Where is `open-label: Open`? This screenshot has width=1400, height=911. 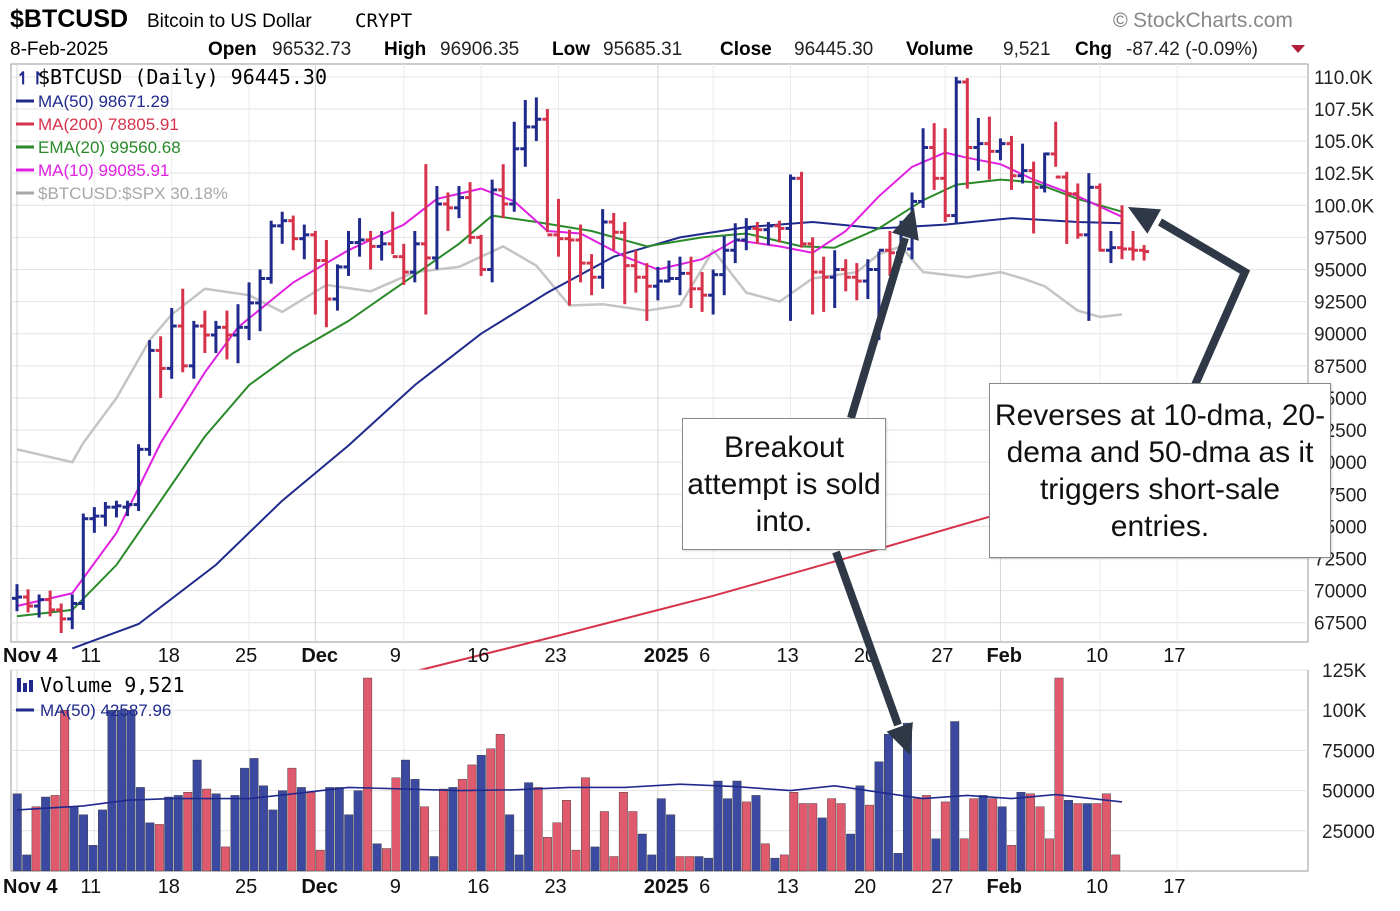
open-label: Open is located at coordinates (232, 49).